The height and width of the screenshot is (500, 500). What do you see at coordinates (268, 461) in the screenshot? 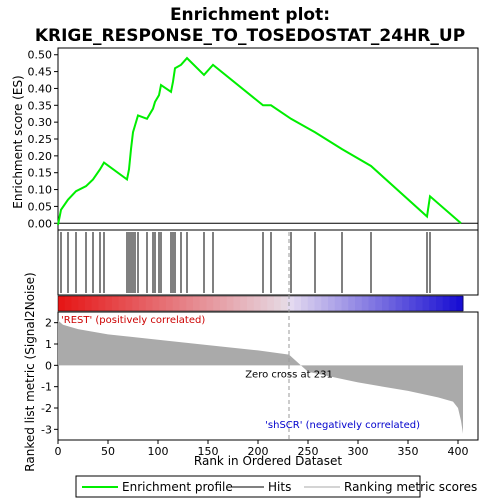
I see `x-axis-label: Rank in Ordered Dataset` at bounding box center [268, 461].